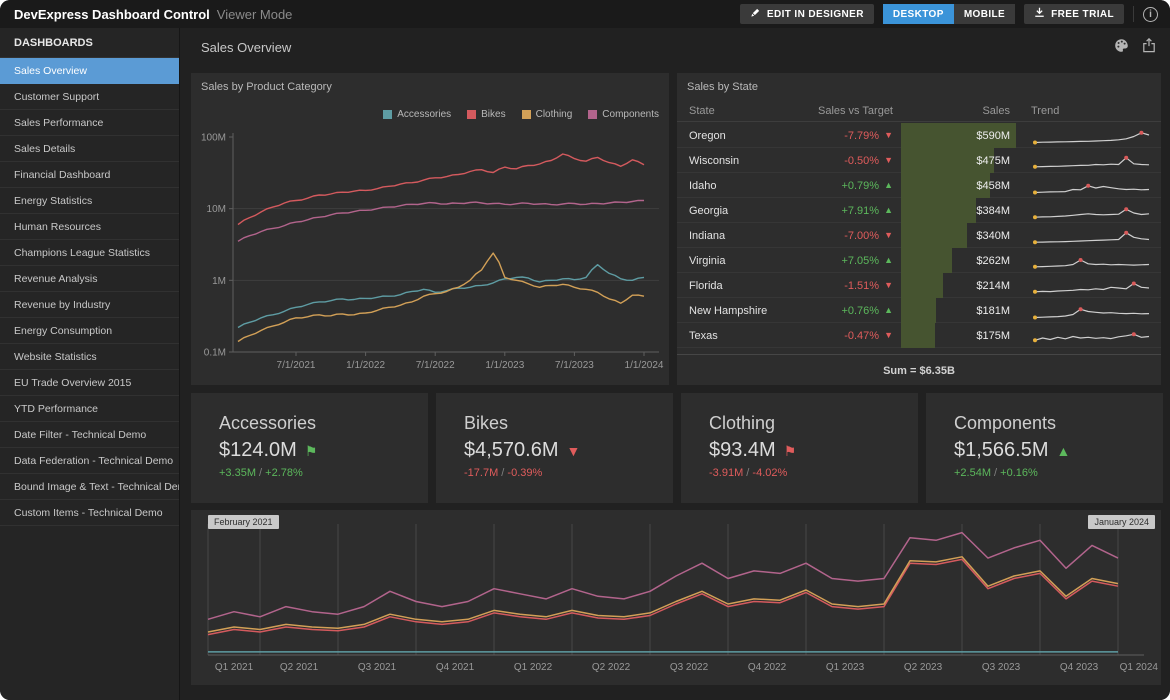 This screenshot has width=1170, height=700. What do you see at coordinates (299, 667) in the screenshot?
I see `svg-text: Q2 2021` at bounding box center [299, 667].